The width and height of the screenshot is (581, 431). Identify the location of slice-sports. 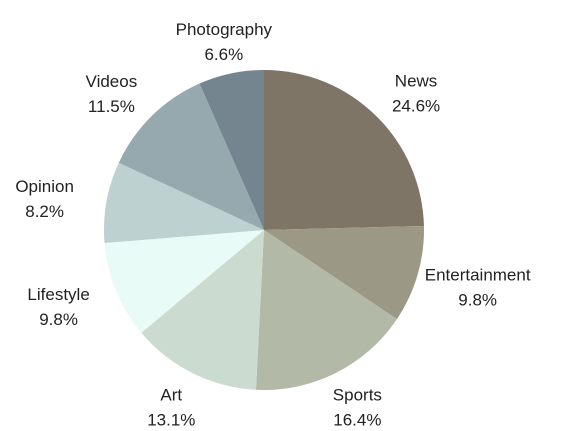
(326, 310).